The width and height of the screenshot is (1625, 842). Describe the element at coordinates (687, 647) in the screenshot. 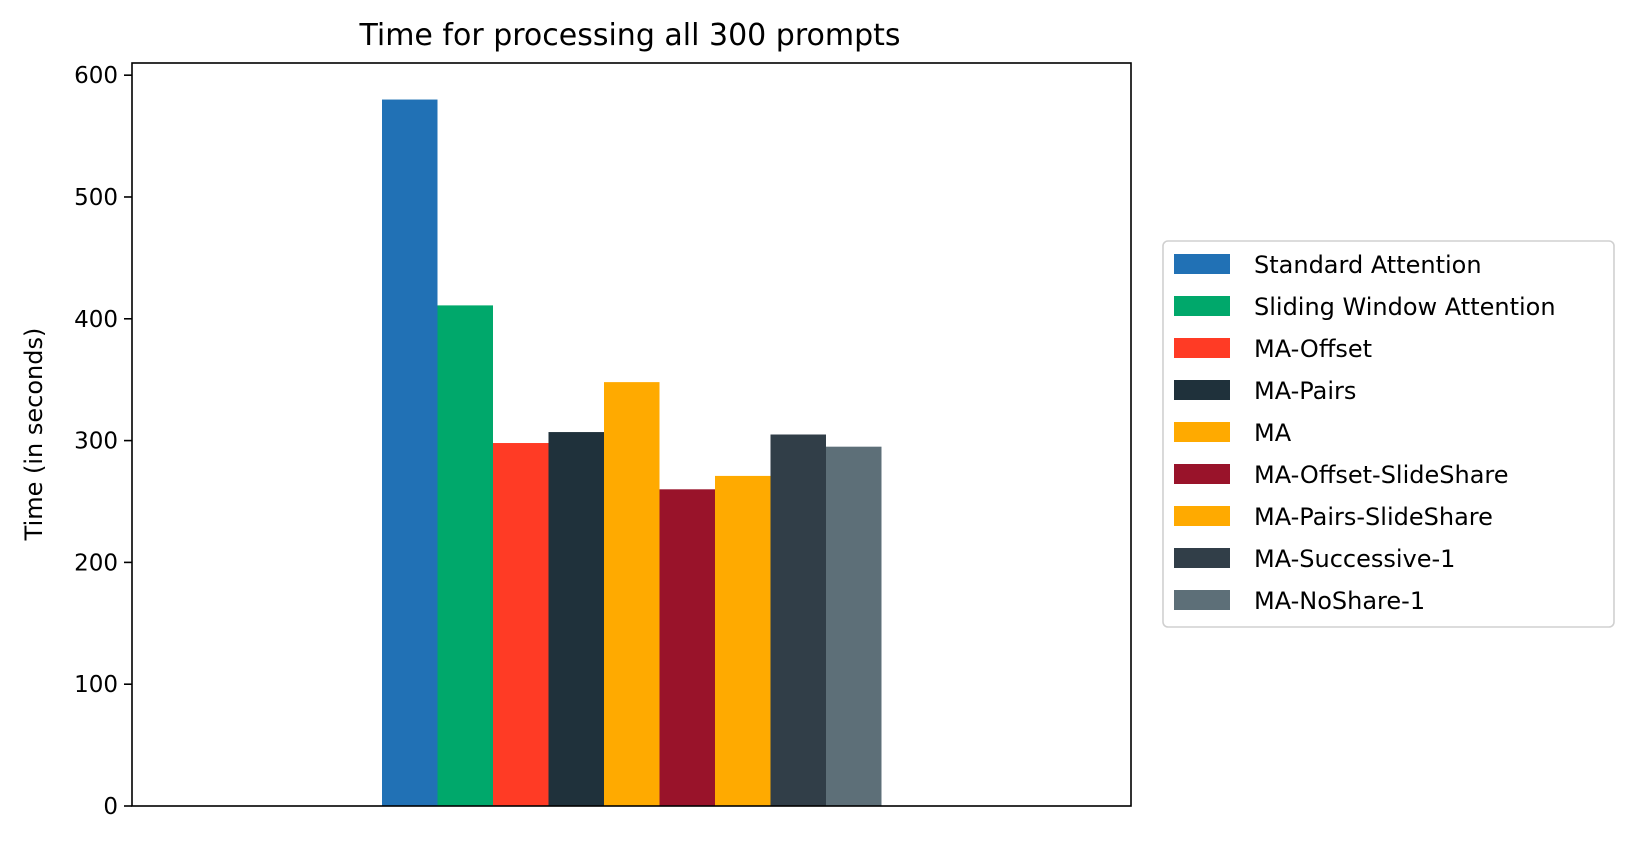

I see `bar-ma-offset-slideshare` at that location.